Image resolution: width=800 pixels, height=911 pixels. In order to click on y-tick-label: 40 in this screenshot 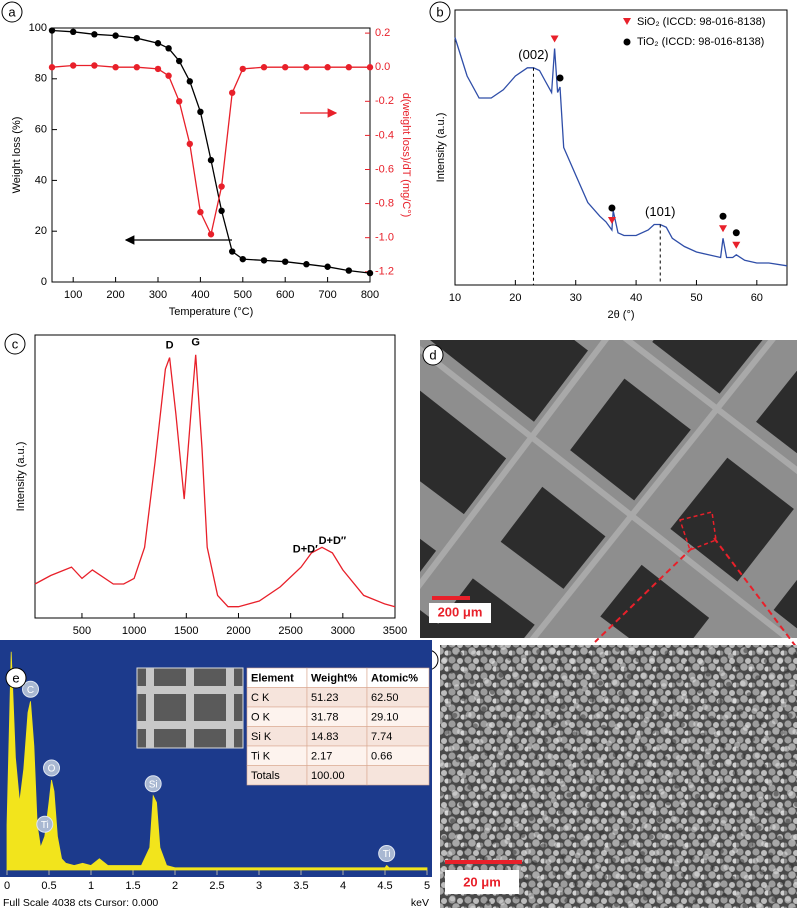, I will do `click(41, 180)`.